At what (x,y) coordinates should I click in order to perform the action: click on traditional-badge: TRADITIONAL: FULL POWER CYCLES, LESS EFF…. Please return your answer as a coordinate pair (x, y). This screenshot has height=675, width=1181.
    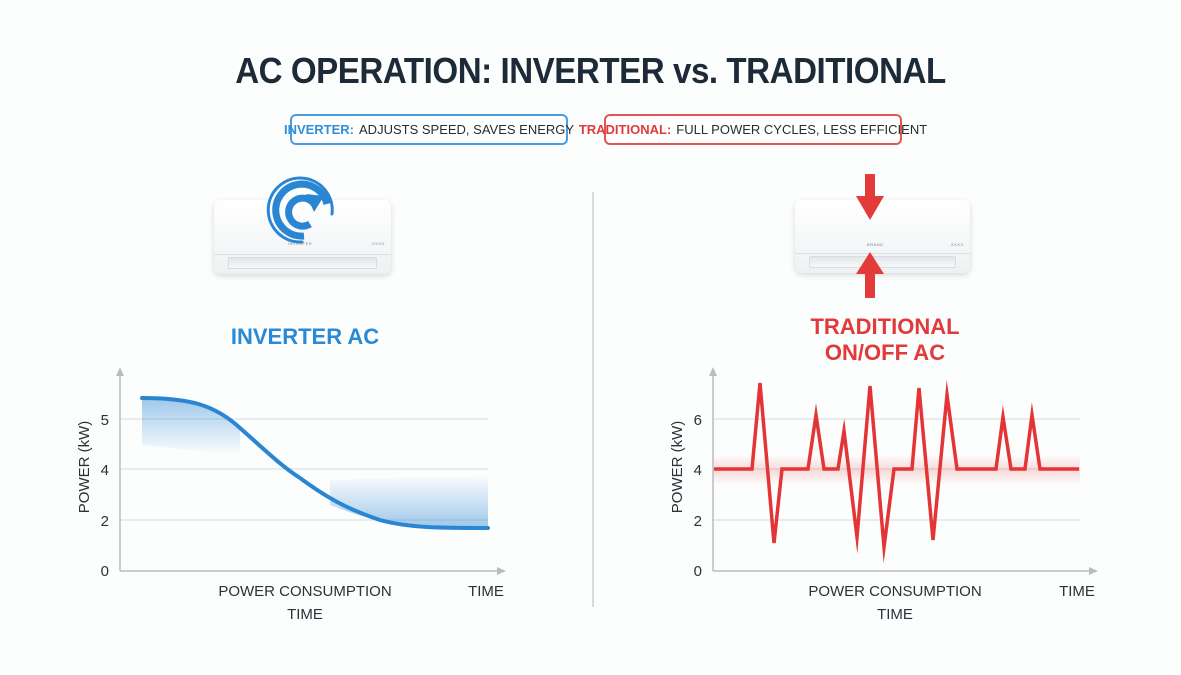
    Looking at the image, I should click on (753, 129).